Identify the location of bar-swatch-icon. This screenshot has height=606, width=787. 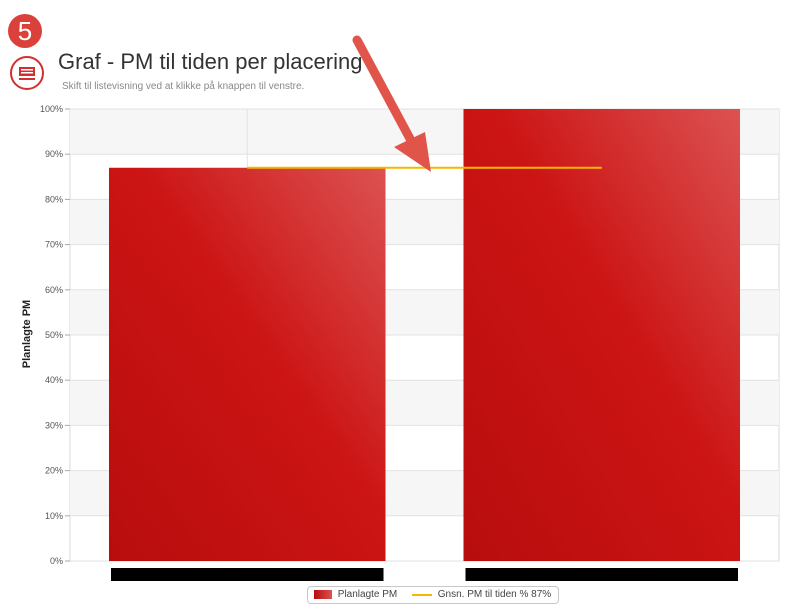
(323, 594).